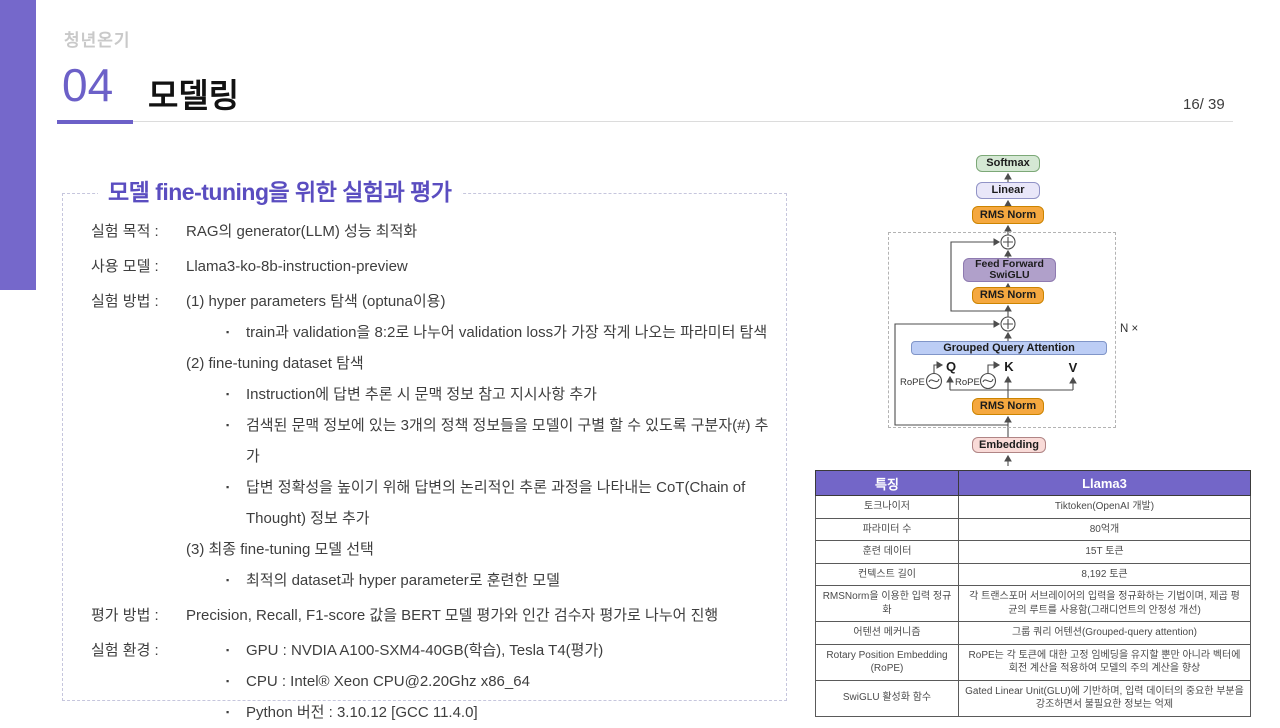 The height and width of the screenshot is (728, 1280). I want to click on method-step1: (1) hyper parameters 탐색 (optuna이용), so click(316, 301).